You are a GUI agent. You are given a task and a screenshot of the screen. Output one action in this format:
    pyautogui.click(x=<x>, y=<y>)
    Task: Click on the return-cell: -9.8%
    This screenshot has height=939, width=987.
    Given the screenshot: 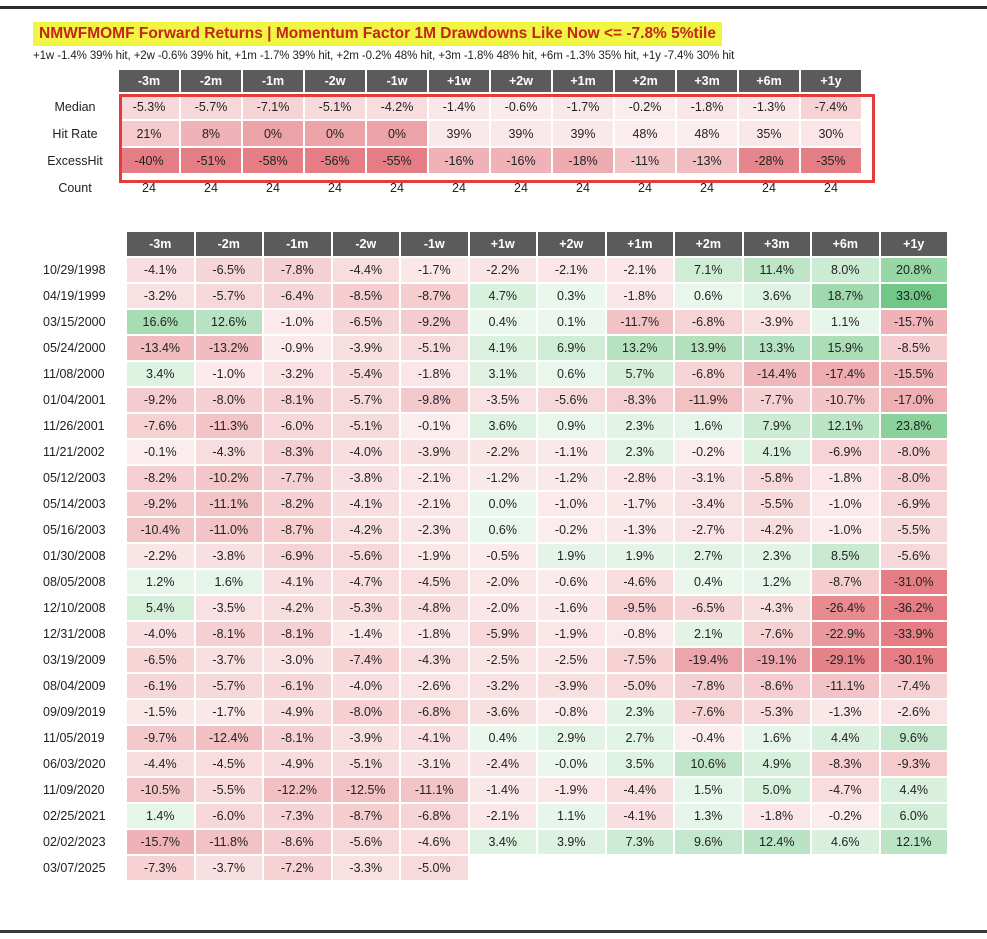 What is the action you would take?
    pyautogui.click(x=434, y=400)
    